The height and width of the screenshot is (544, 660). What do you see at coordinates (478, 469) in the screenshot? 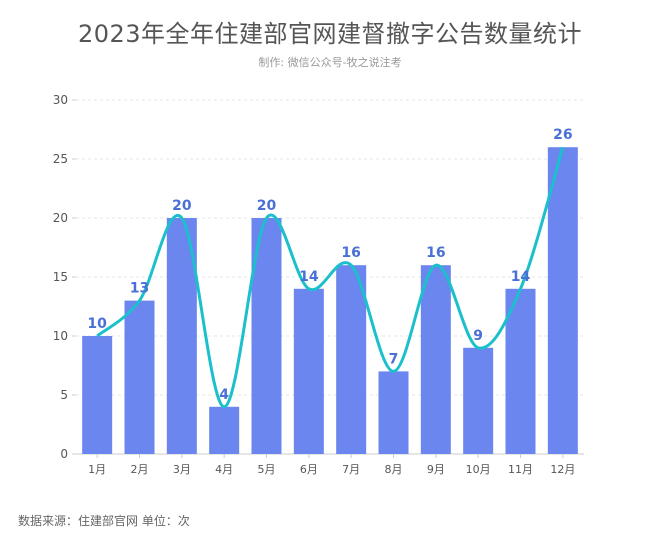
I see `x-tick-label: 10月` at bounding box center [478, 469].